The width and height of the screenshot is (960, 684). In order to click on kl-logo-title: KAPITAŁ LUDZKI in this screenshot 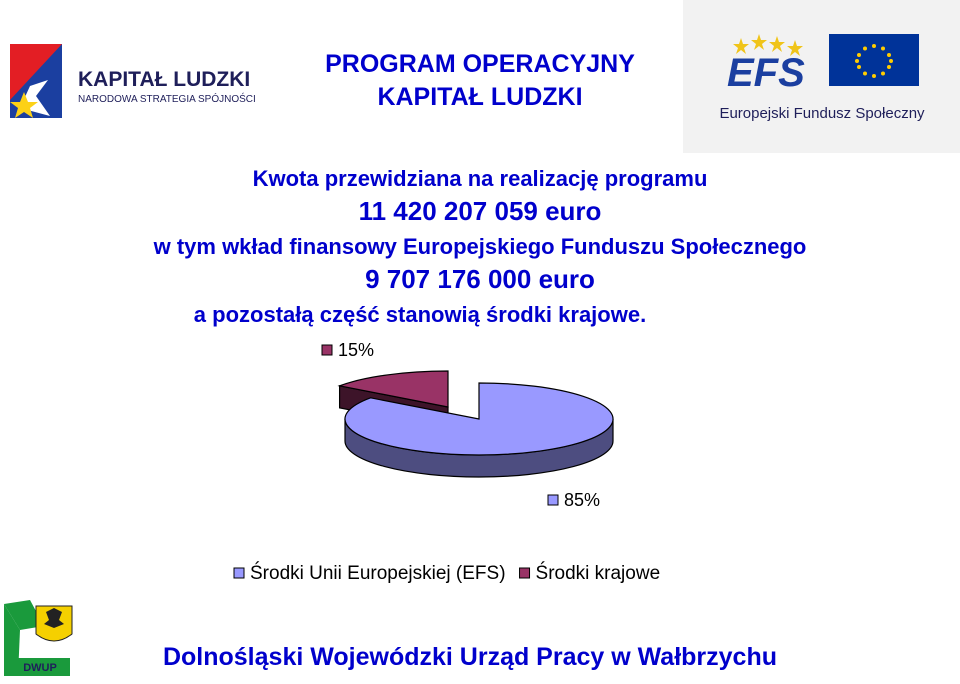, I will do `click(164, 79)`.